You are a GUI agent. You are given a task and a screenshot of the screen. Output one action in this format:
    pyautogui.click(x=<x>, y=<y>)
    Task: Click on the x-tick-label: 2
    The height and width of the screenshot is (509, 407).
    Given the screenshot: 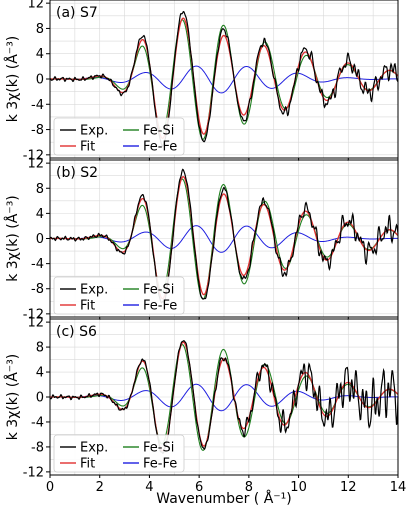 What is the action you would take?
    pyautogui.click(x=100, y=487)
    